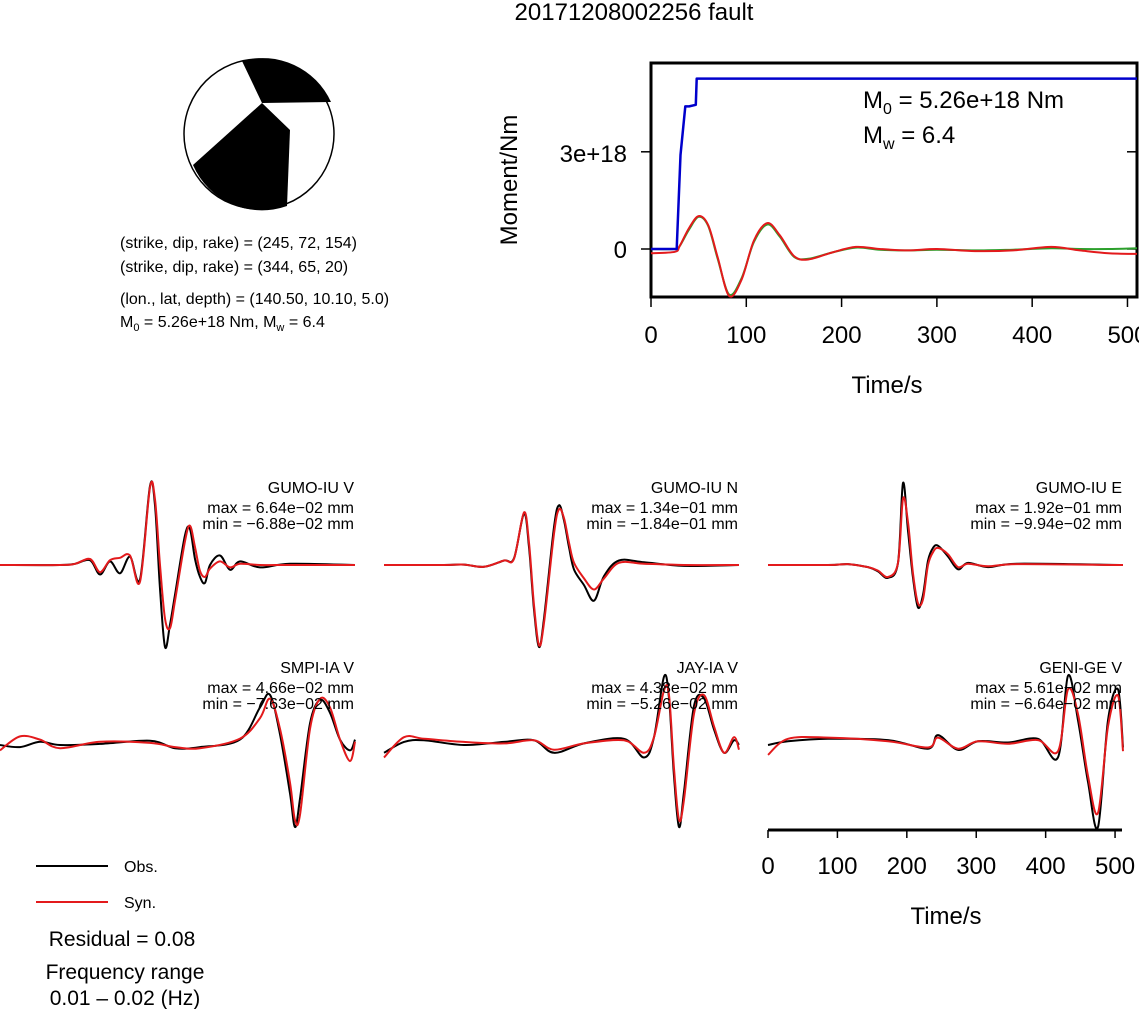 This screenshot has width=1139, height=1009. I want to click on waveform-time-axis: 0 100 200 300 400 500 Time/s, so click(948, 879).